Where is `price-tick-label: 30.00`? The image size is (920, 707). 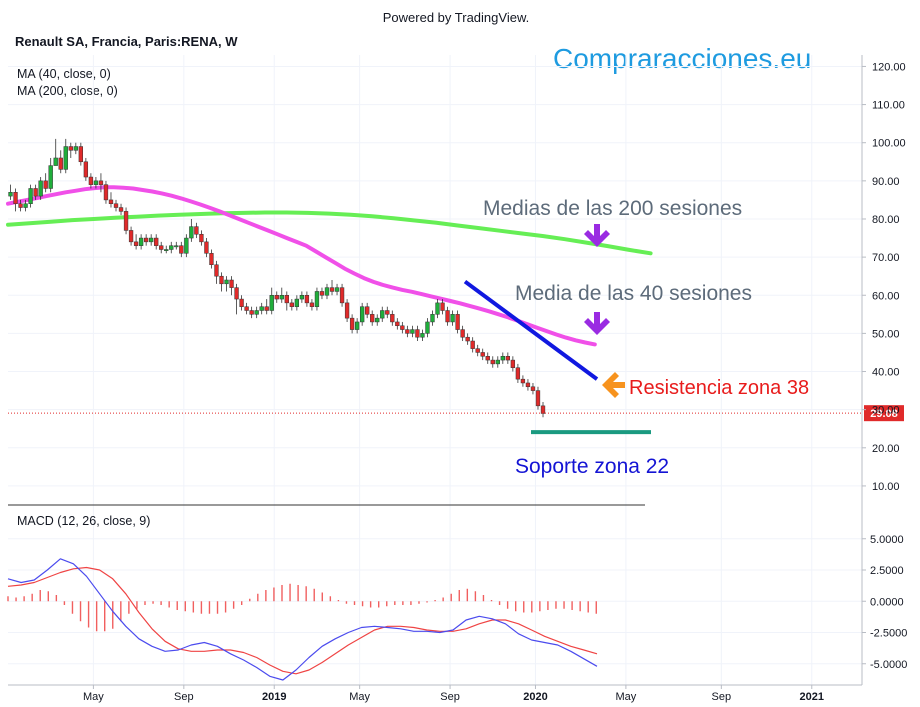
price-tick-label: 30.00 is located at coordinates (886, 411).